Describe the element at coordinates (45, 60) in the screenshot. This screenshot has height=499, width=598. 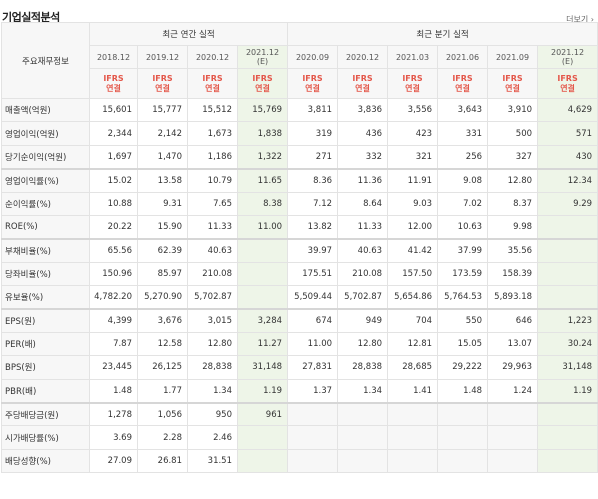
I see `corner-header: 주요재무정보` at that location.